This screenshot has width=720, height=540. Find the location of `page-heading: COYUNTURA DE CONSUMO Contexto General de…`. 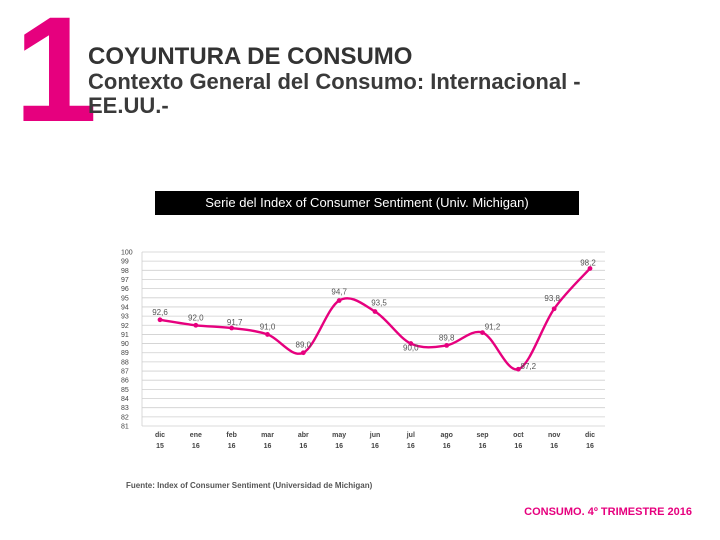

page-heading: COYUNTURA DE CONSUMO Contexto General de… is located at coordinates (334, 81).